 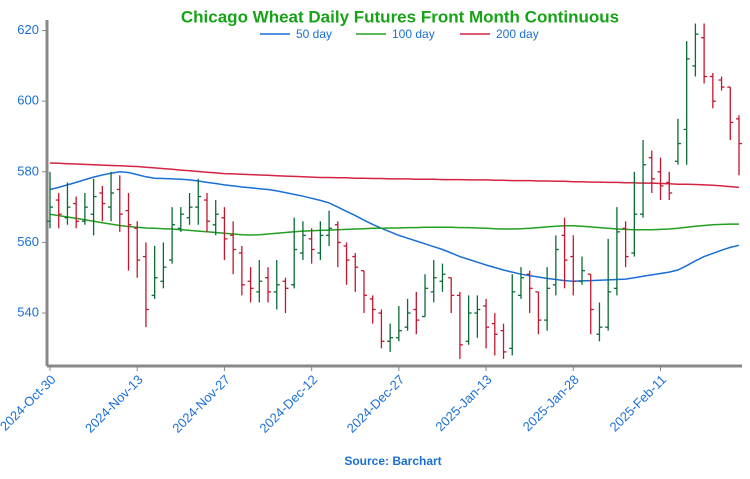 What do you see at coordinates (413, 34) in the screenshot?
I see `legend-label: 100 day` at bounding box center [413, 34].